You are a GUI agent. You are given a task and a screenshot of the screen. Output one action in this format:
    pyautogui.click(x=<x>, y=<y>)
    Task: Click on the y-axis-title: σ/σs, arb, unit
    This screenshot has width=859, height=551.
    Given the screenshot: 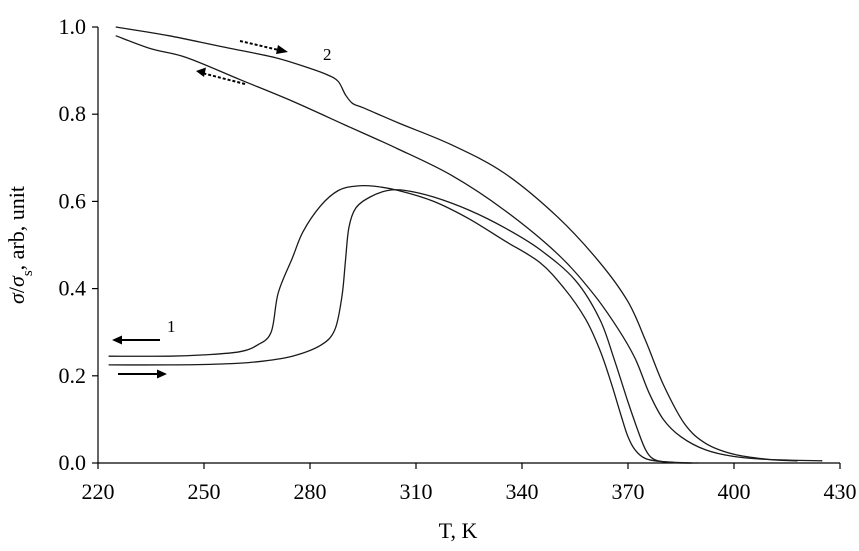 What is the action you would take?
    pyautogui.click(x=20, y=245)
    